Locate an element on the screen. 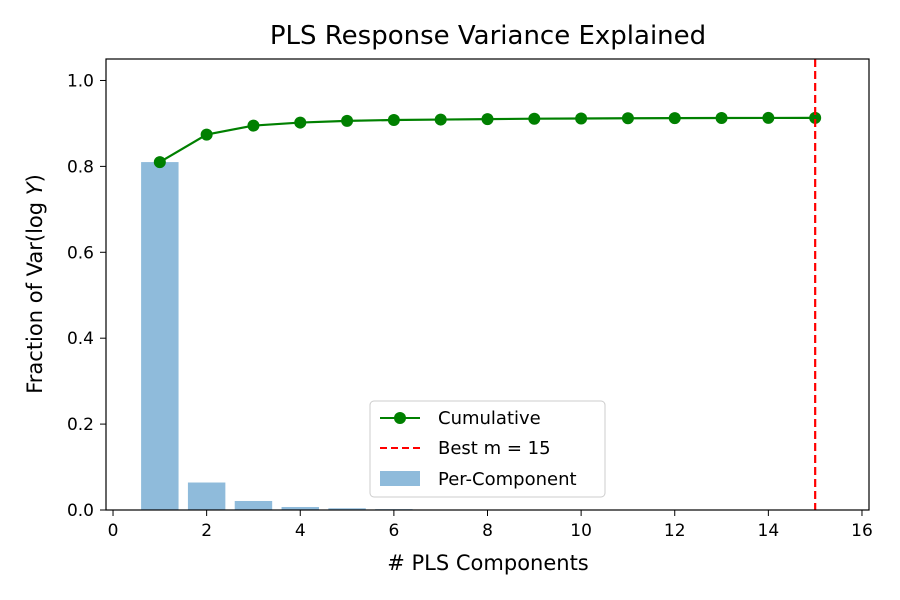  x-tick-label: 12 is located at coordinates (675, 531).